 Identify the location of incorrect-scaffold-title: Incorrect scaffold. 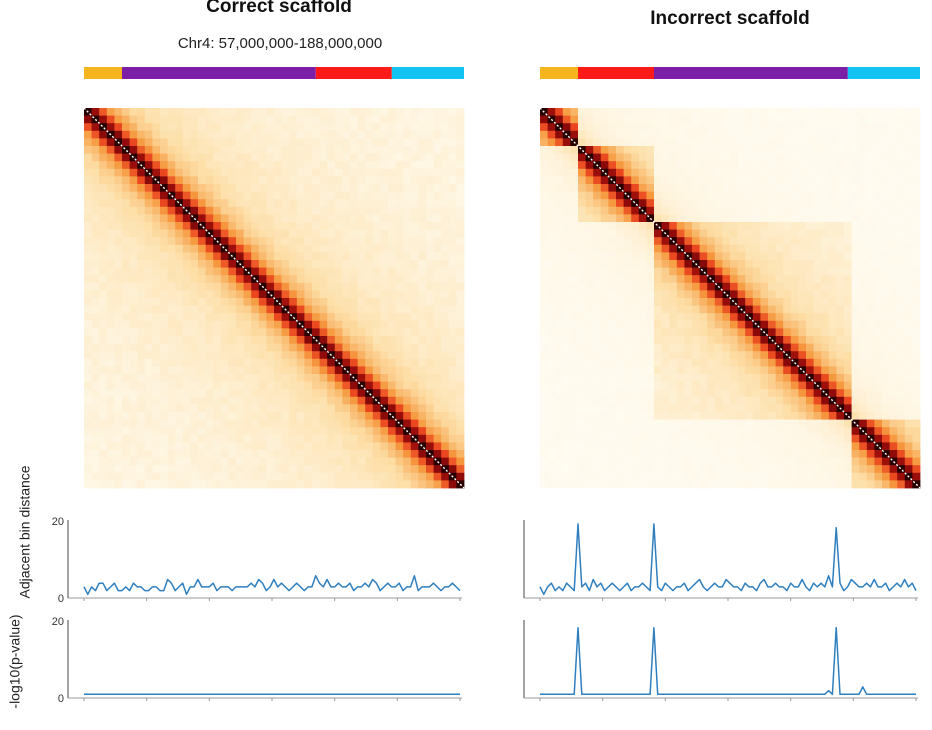
(730, 18).